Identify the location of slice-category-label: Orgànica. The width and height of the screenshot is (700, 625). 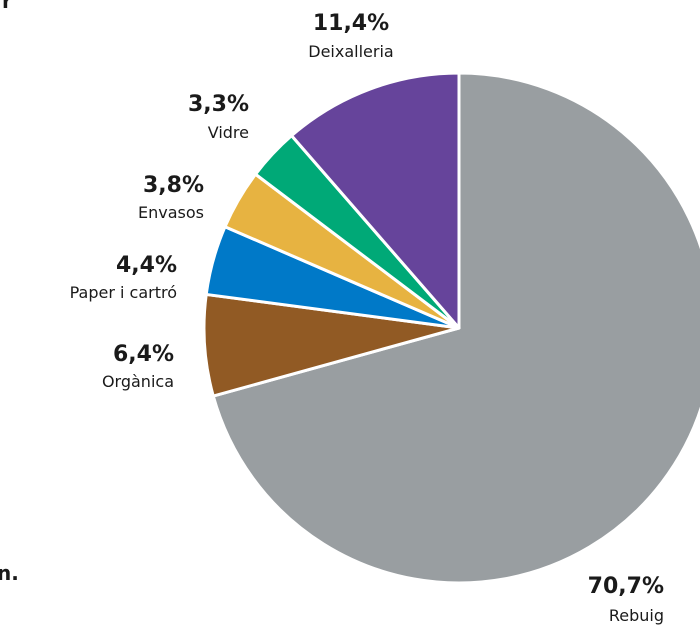
(138, 381).